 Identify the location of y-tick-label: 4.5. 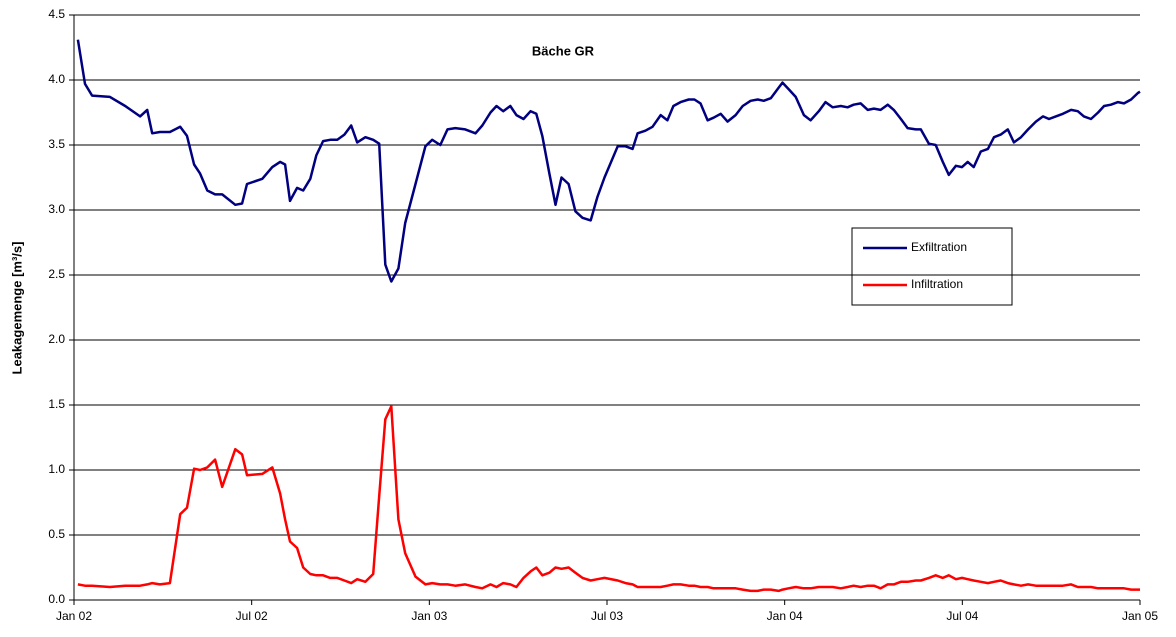
(56, 14).